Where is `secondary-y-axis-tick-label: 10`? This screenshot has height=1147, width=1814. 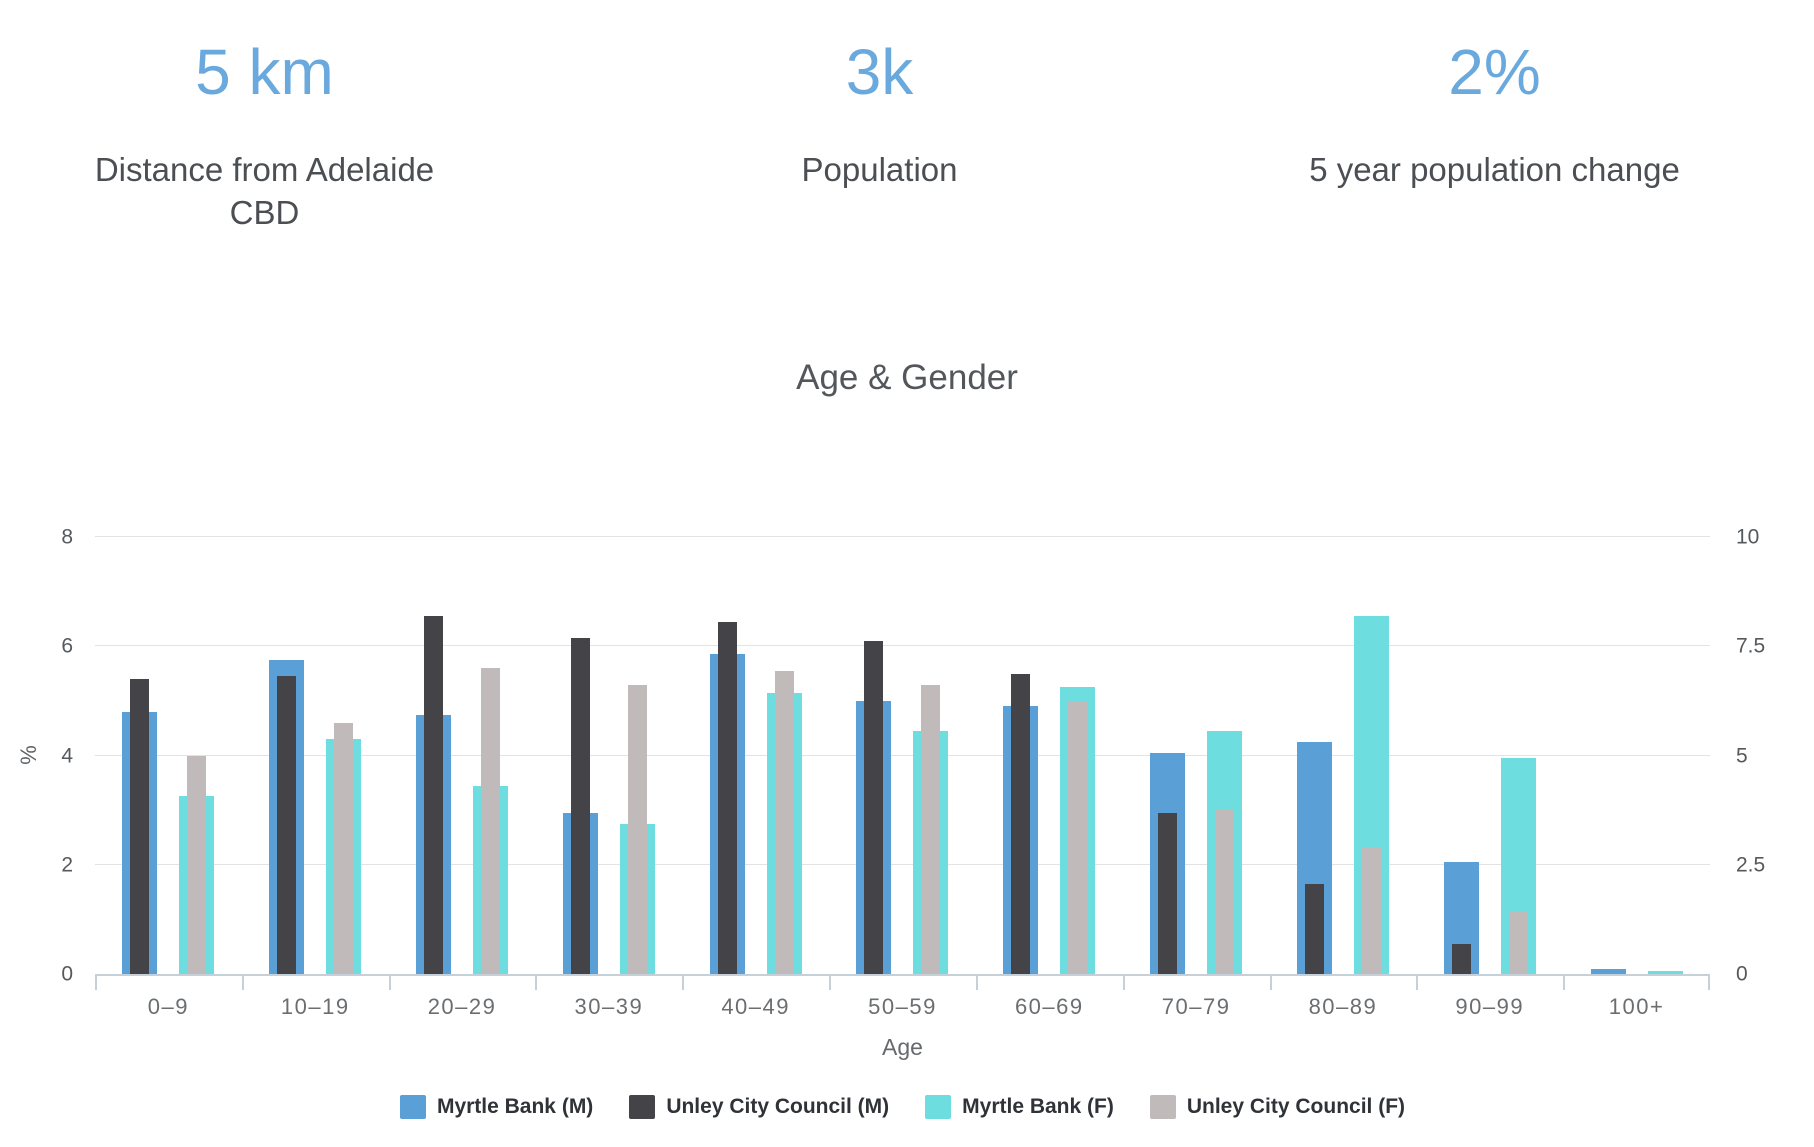
secondary-y-axis-tick-label: 10 is located at coordinates (1748, 537).